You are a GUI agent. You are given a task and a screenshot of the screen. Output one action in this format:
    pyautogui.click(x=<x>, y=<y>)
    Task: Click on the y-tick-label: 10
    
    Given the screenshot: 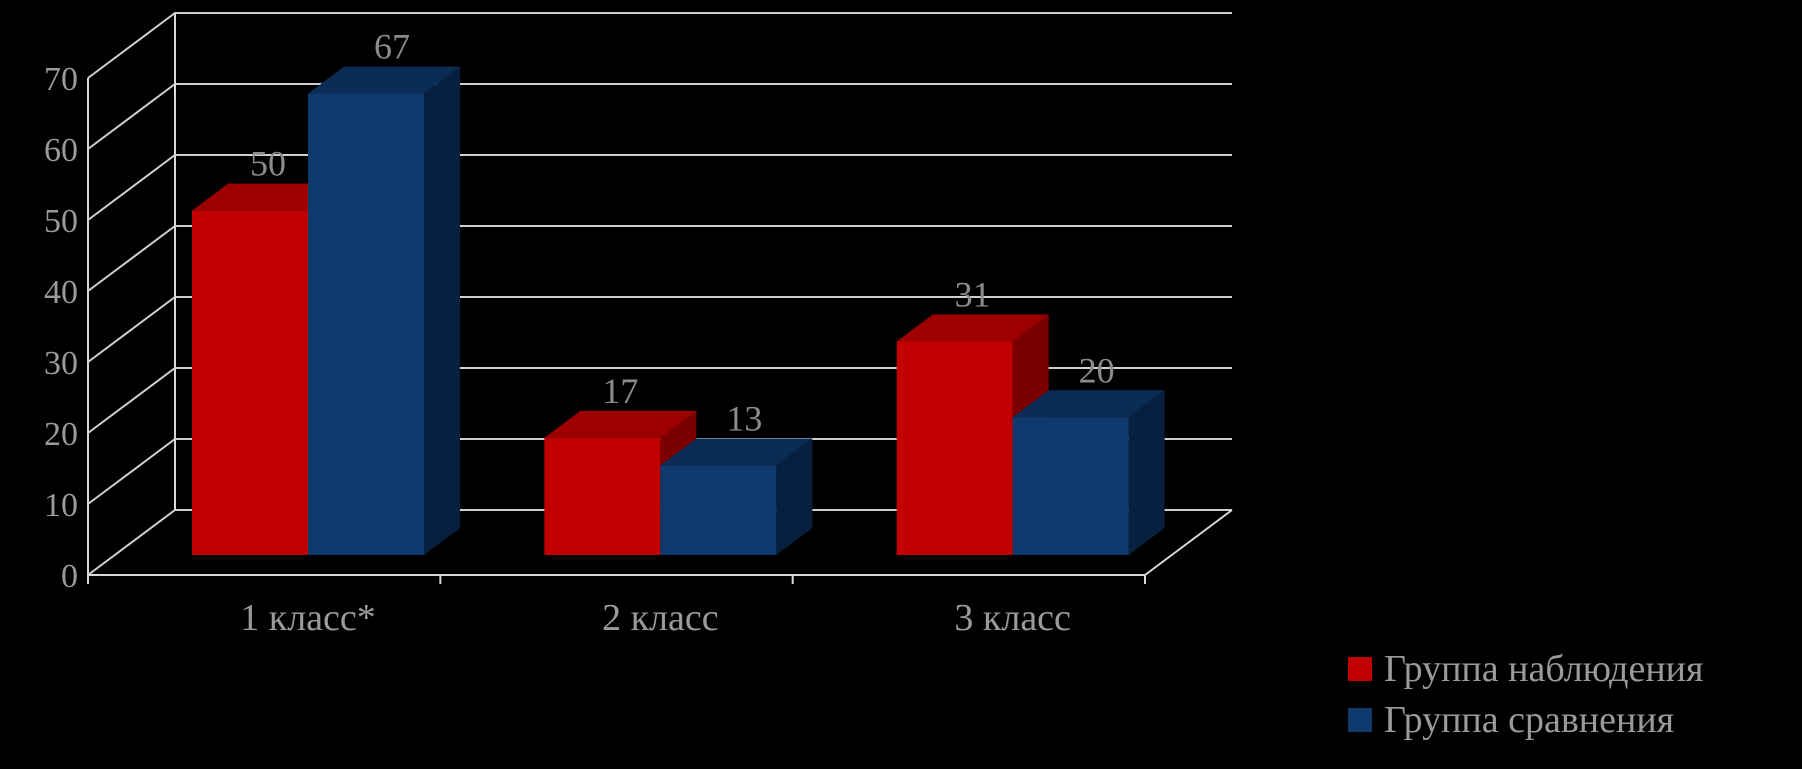 What is the action you would take?
    pyautogui.click(x=61, y=505)
    